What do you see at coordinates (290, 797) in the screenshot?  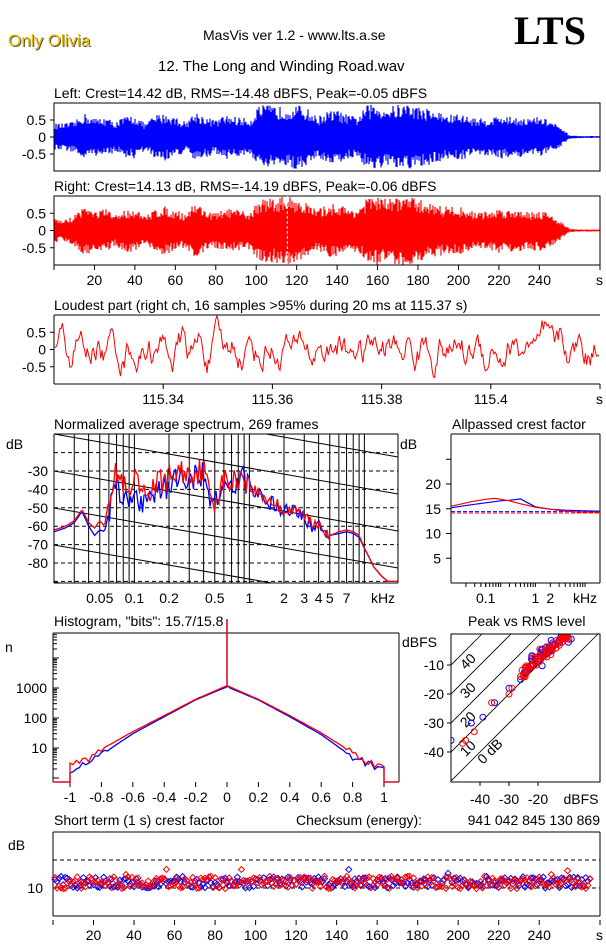 I see `histogram-xtick-label: 0.4` at bounding box center [290, 797].